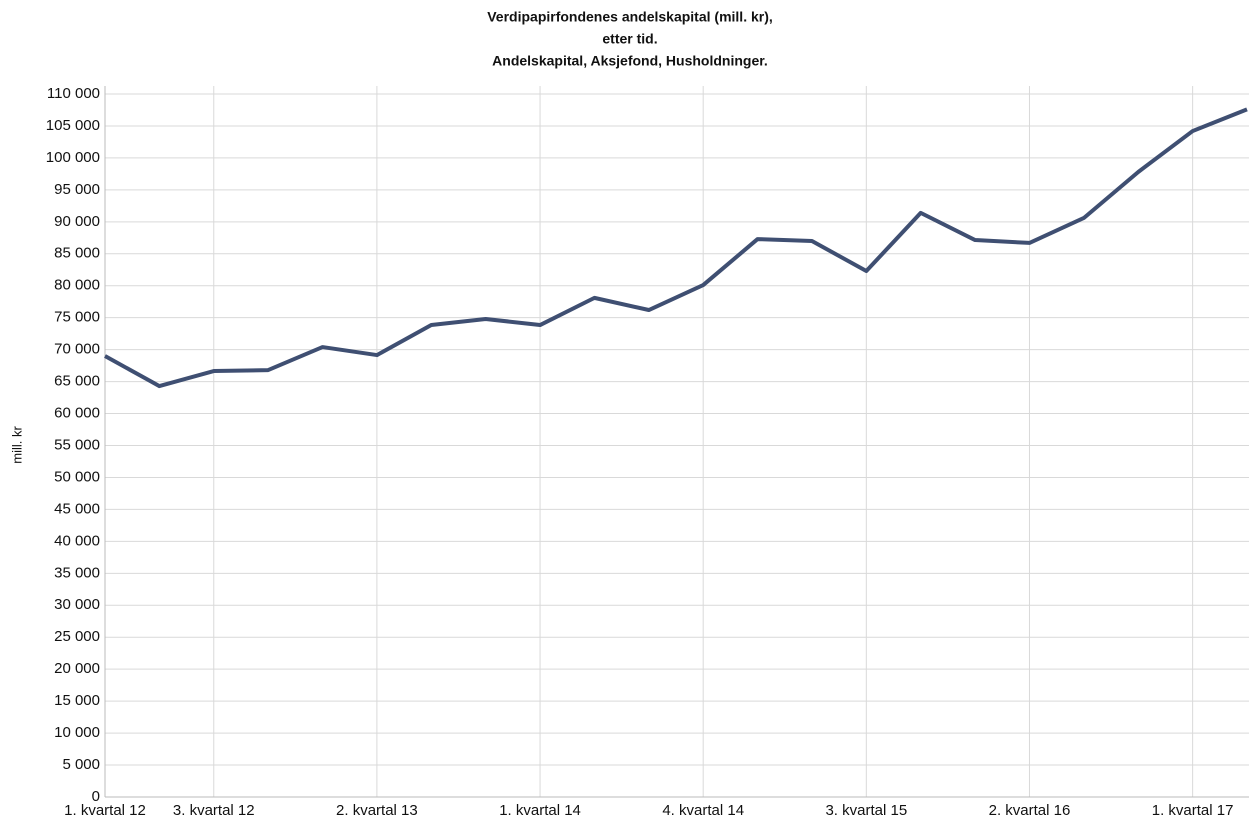  What do you see at coordinates (866, 810) in the screenshot?
I see `x-tick-label: 3. kvartal 15` at bounding box center [866, 810].